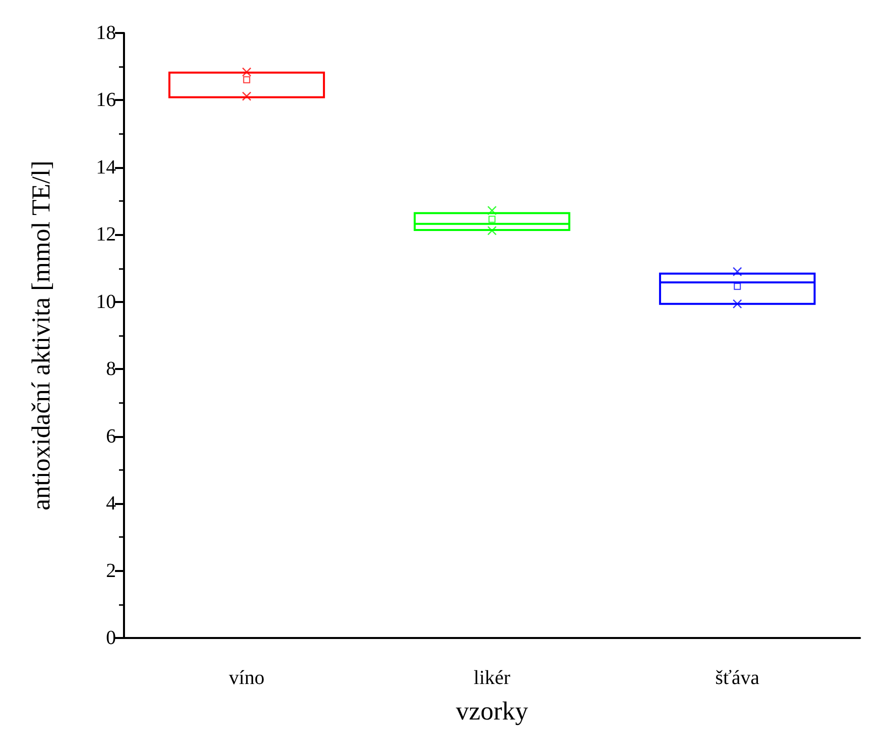 The height and width of the screenshot is (752, 876). What do you see at coordinates (737, 678) in the screenshot?
I see `x-tick-label: šťáva` at bounding box center [737, 678].